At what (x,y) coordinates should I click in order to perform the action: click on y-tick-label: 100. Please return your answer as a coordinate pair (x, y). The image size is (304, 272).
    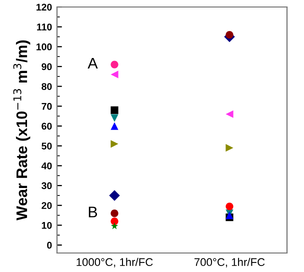
    Looking at the image, I should click on (44, 46).